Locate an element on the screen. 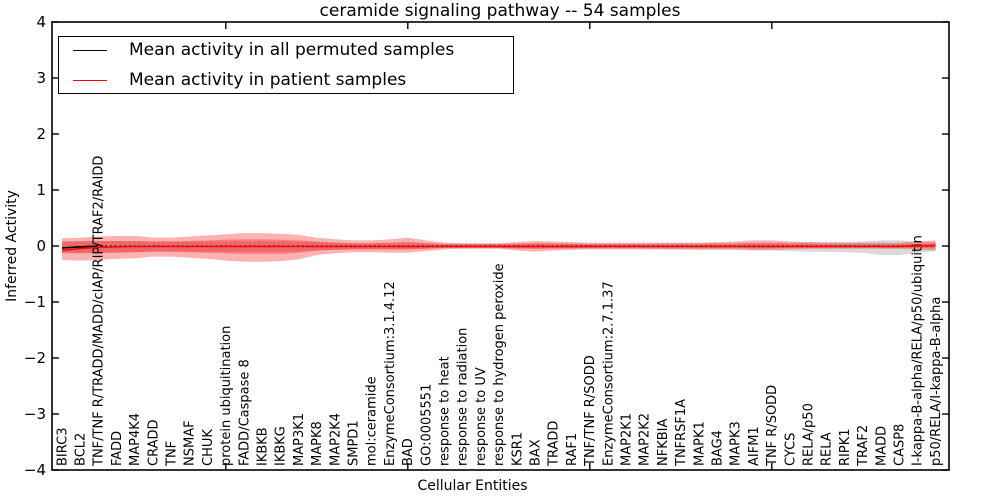  entity-label: IKBKG is located at coordinates (281, 446).